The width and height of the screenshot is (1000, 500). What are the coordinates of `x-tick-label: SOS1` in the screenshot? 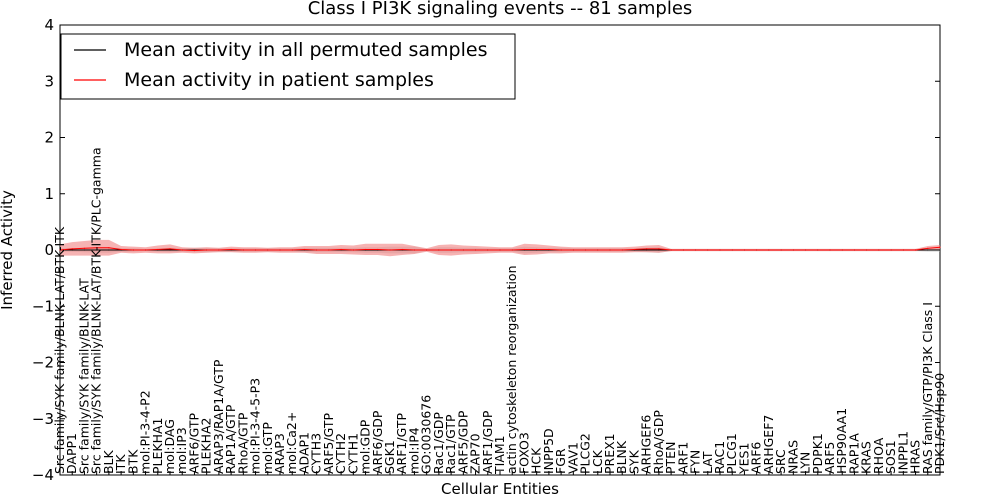 It's located at (890, 457).